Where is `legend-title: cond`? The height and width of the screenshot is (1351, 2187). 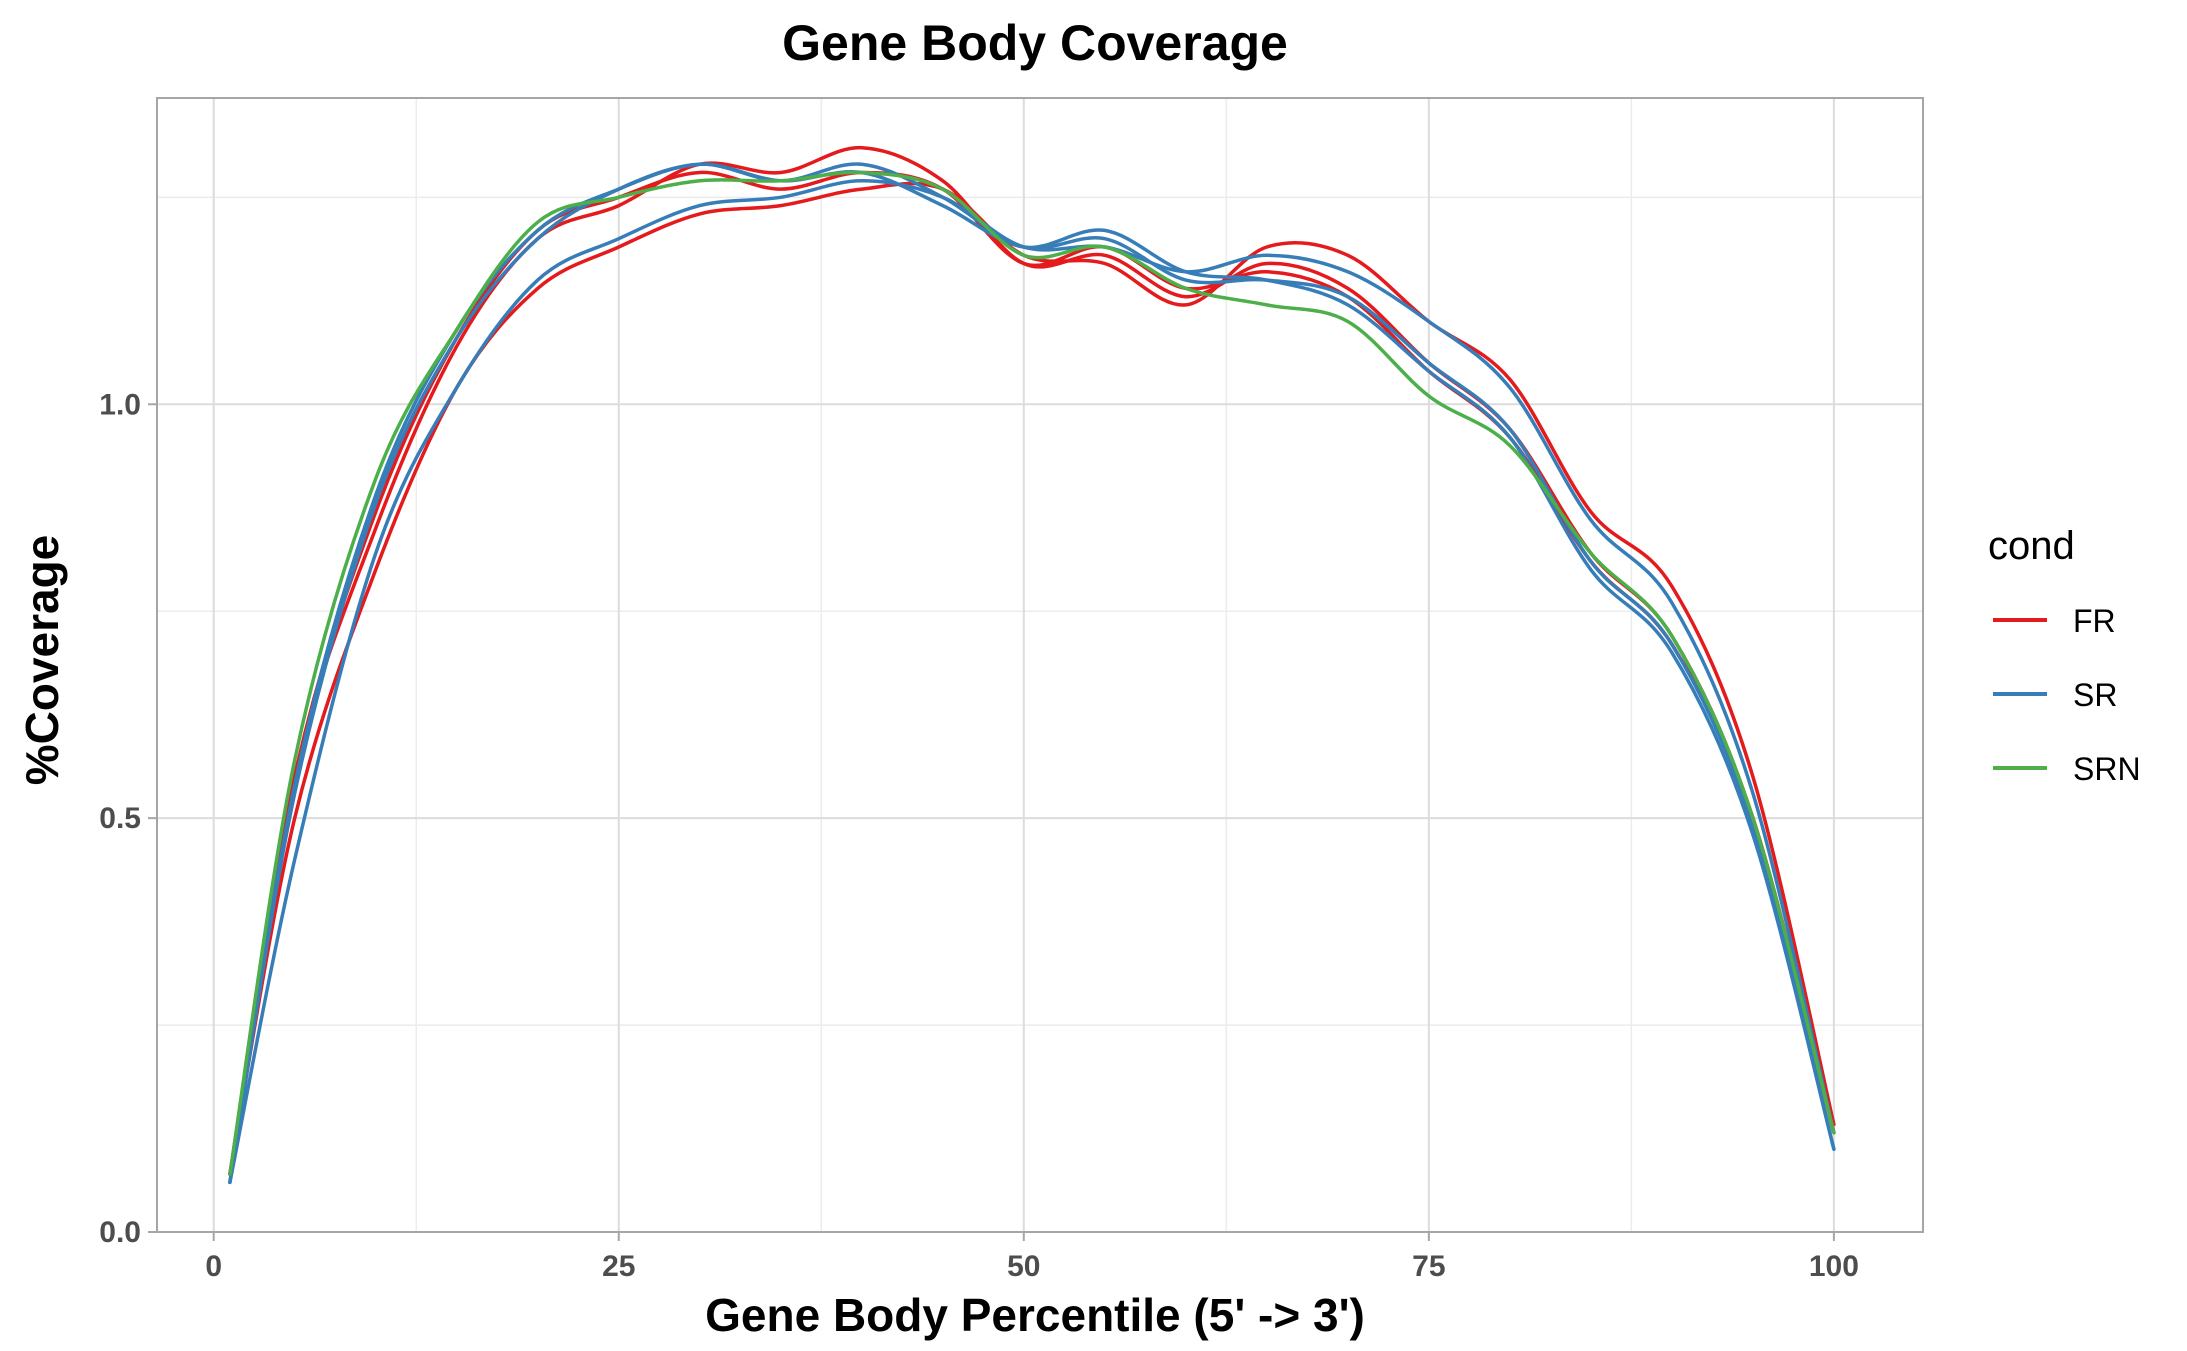 legend-title: cond is located at coordinates (2031, 546).